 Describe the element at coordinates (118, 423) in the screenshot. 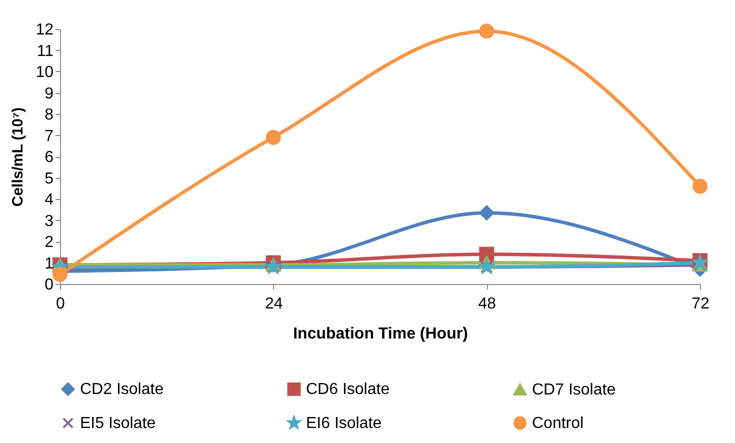

I see `legend-label: EI5 Isolate` at that location.